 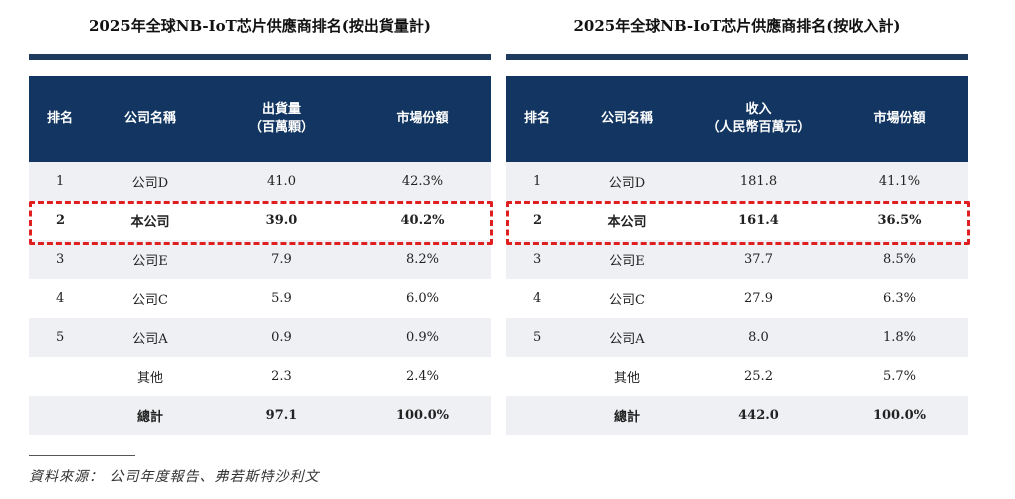 What do you see at coordinates (758, 298) in the screenshot?
I see `cell-value: 27.9` at bounding box center [758, 298].